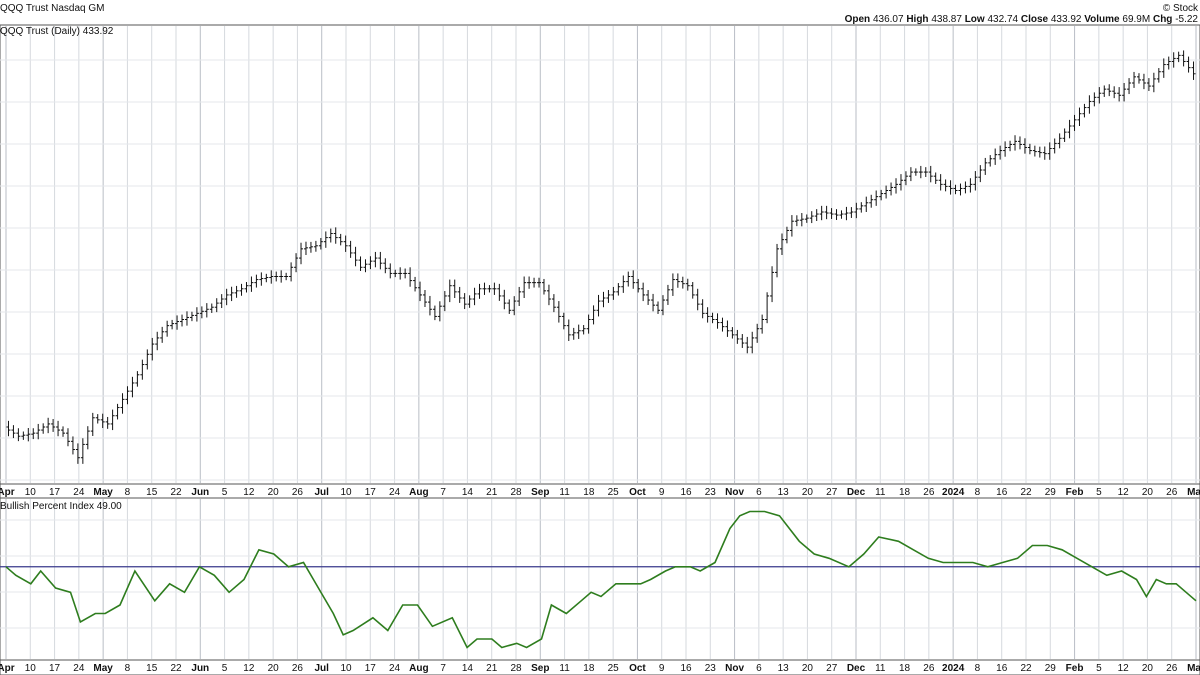 The width and height of the screenshot is (1200, 675). What do you see at coordinates (1193, 492) in the screenshot?
I see `date-tick-label: Mar` at bounding box center [1193, 492].